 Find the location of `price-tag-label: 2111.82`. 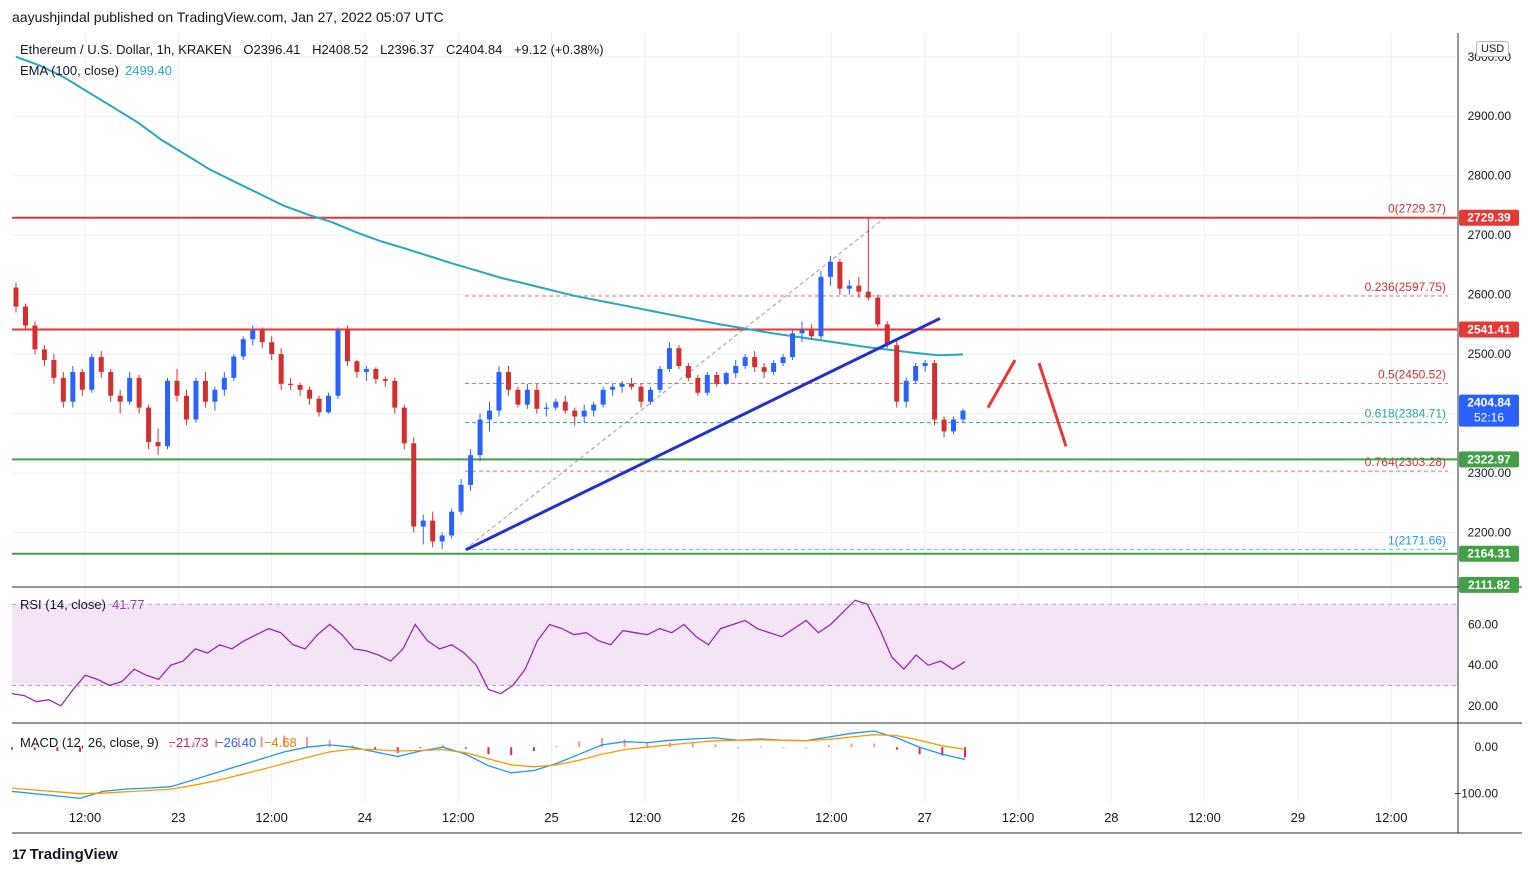

price-tag-label: 2111.82 is located at coordinates (1489, 585).